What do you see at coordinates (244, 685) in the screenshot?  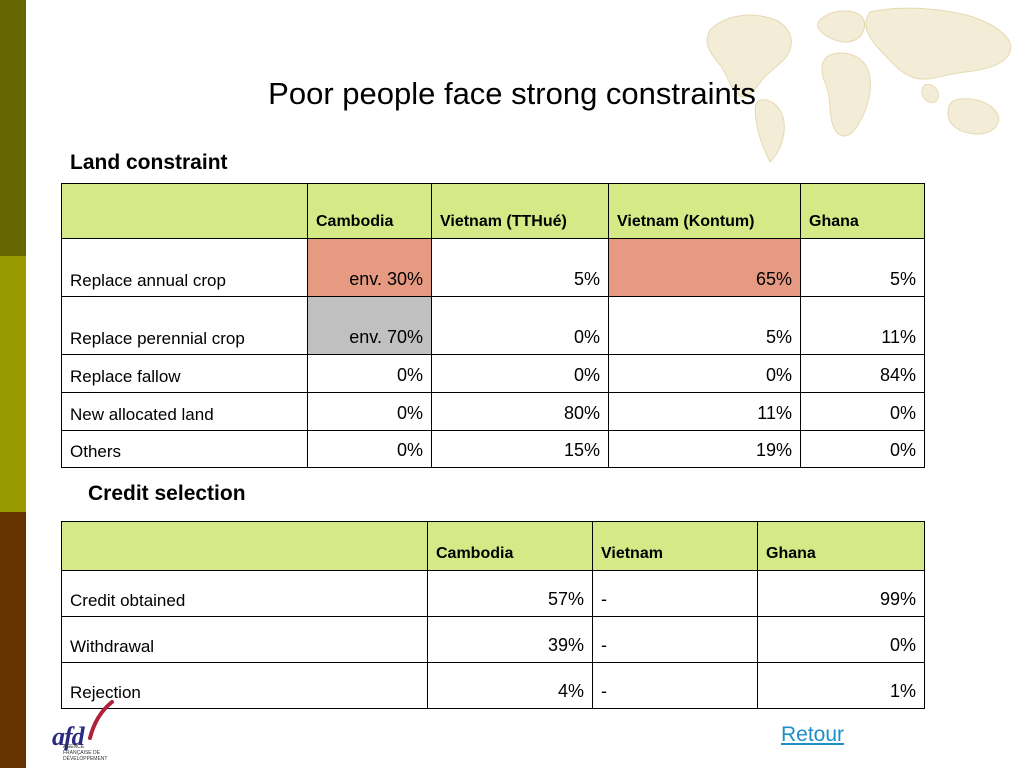 I see `row-label: Rejection` at bounding box center [244, 685].